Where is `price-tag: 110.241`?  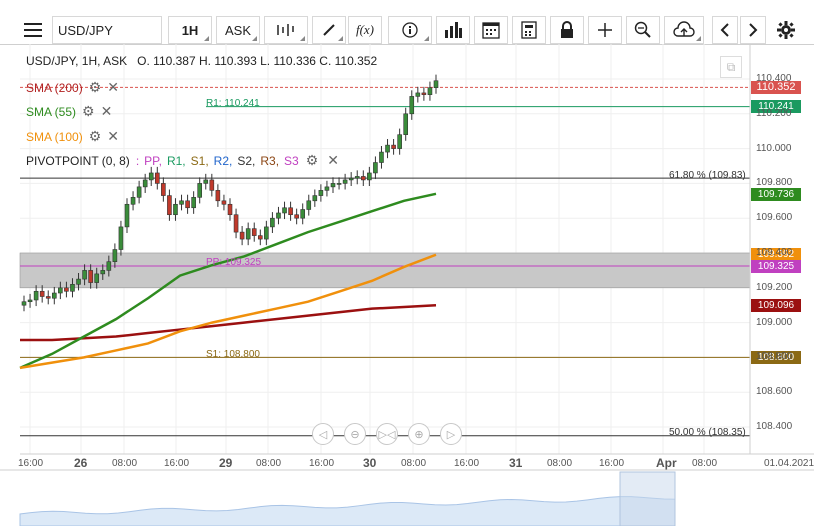 price-tag: 110.241 is located at coordinates (776, 107).